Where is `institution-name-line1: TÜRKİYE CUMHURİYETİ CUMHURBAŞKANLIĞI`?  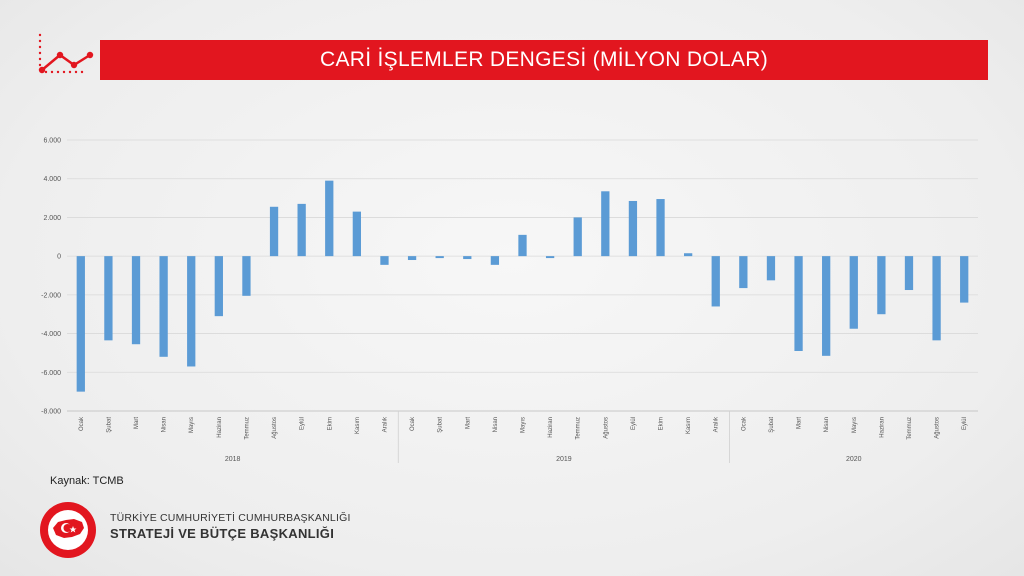
institution-name-line1: TÜRKİYE CUMHURİYETİ CUMHURBAŞKANLIĞI is located at coordinates (230, 518).